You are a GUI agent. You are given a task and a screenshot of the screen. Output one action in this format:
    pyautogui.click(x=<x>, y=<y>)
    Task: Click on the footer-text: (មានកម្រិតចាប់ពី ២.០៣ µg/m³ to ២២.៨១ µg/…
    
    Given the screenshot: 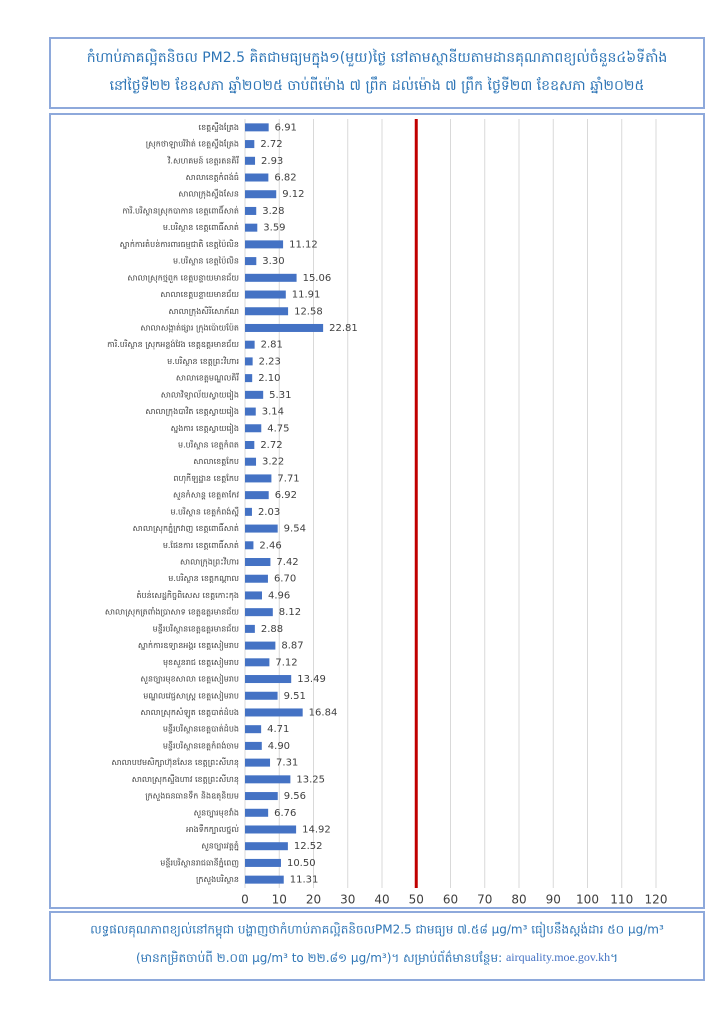 What is the action you would take?
    pyautogui.click(x=319, y=957)
    